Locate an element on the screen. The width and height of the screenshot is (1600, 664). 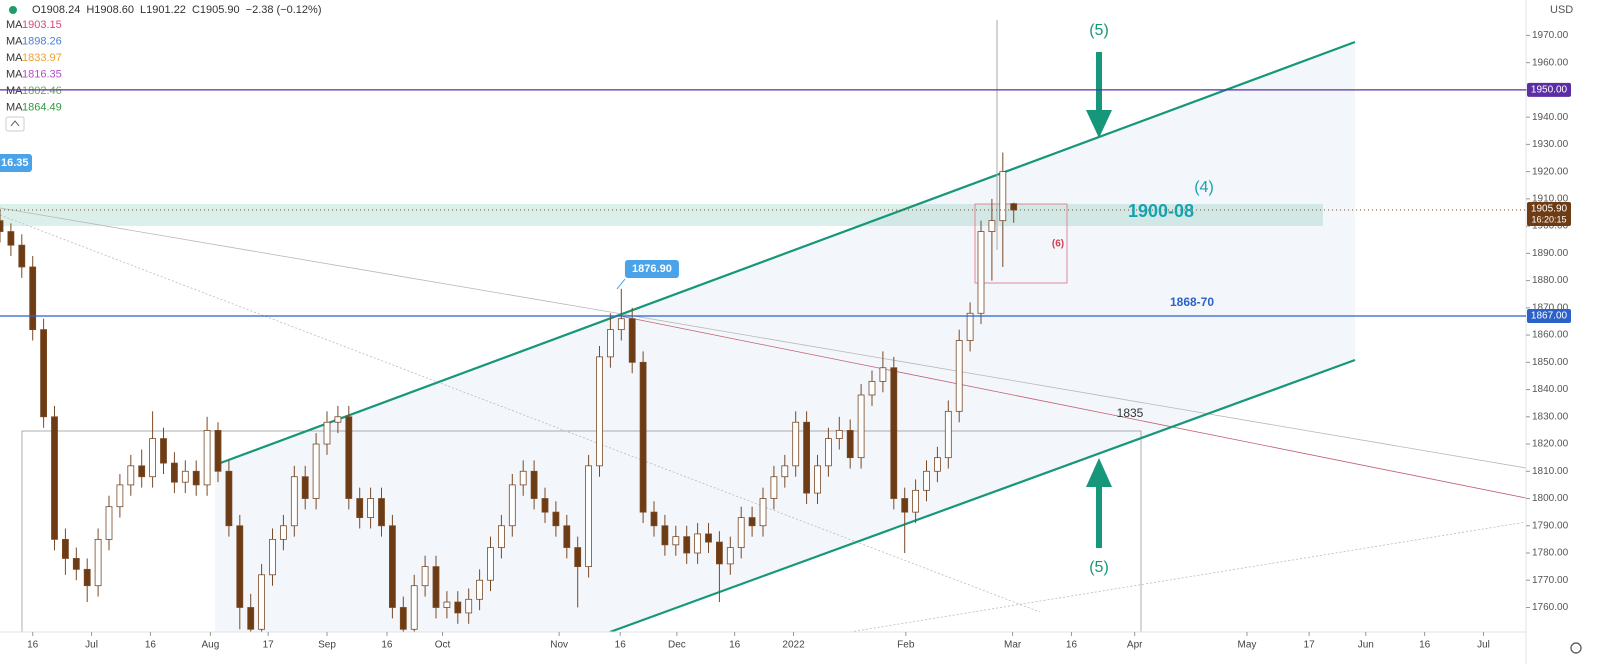
annotation: (6) is located at coordinates (1058, 244).